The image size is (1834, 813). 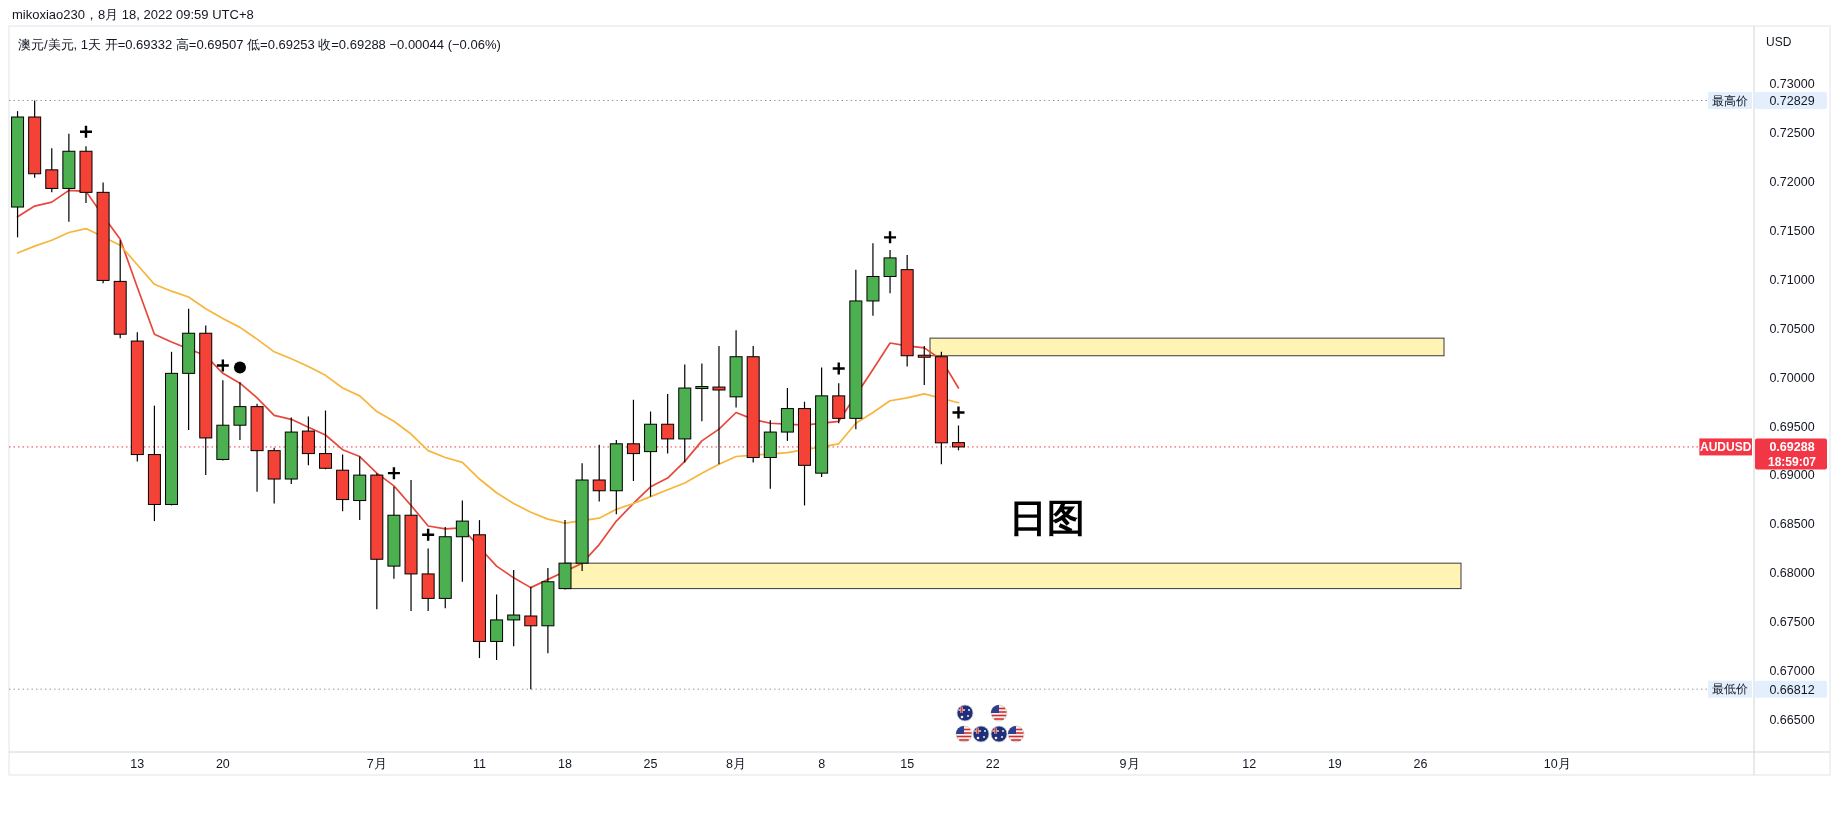 I want to click on x-tick-label: 18, so click(x=565, y=764).